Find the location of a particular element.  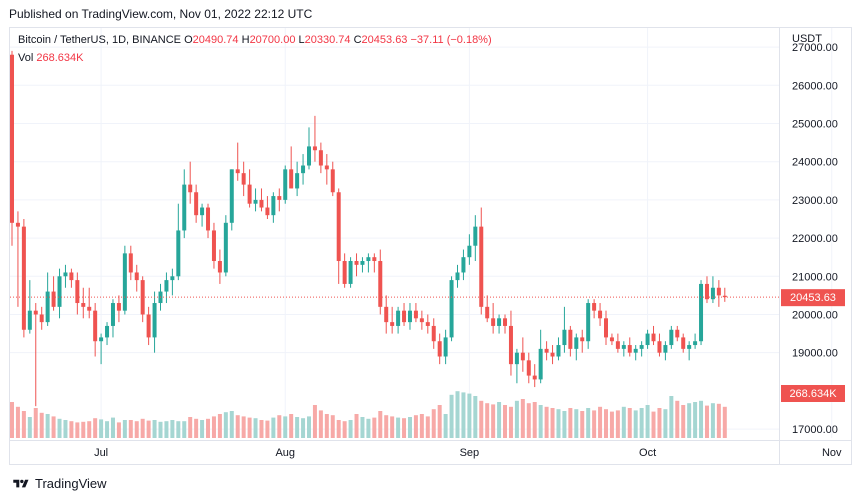

symbol-name: Bitcoin / TetherUS, 1D, BINANCE is located at coordinates (100, 40).